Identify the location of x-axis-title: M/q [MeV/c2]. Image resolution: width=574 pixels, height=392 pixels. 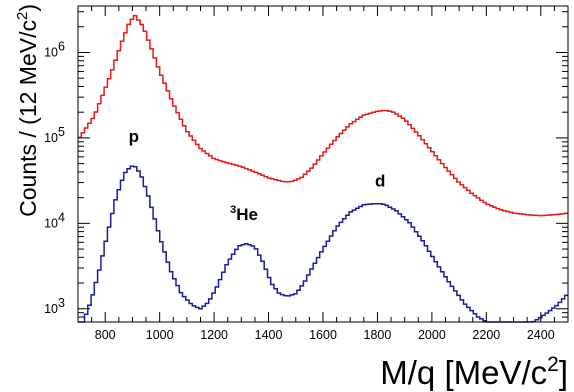
(474, 372).